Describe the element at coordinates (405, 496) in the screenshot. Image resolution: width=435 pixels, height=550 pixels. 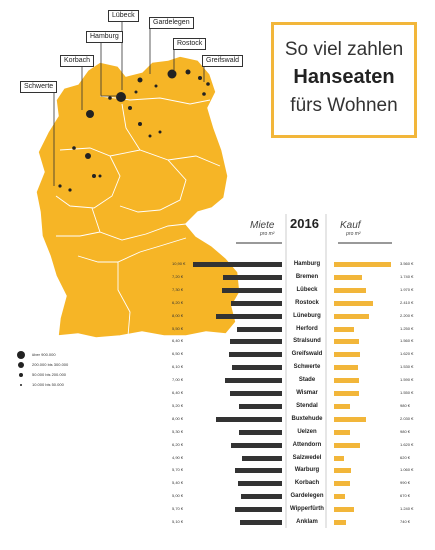
I see `purchase-value: 670 €` at that location.